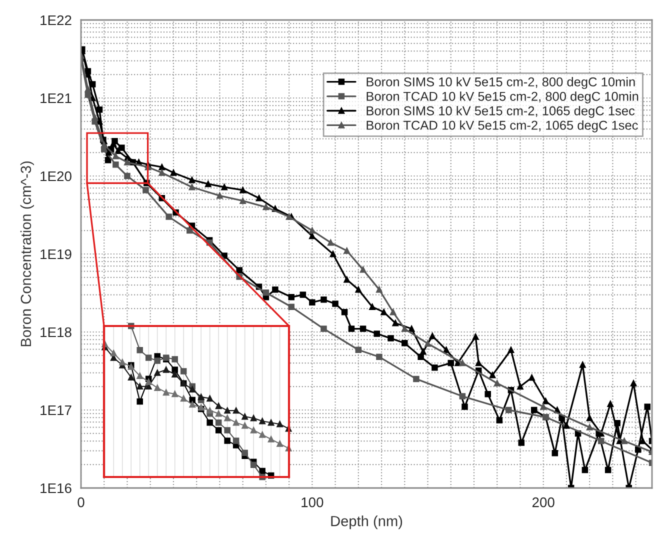  What do you see at coordinates (56, 254) in the screenshot?
I see `y-tick-label: 1E19` at bounding box center [56, 254].